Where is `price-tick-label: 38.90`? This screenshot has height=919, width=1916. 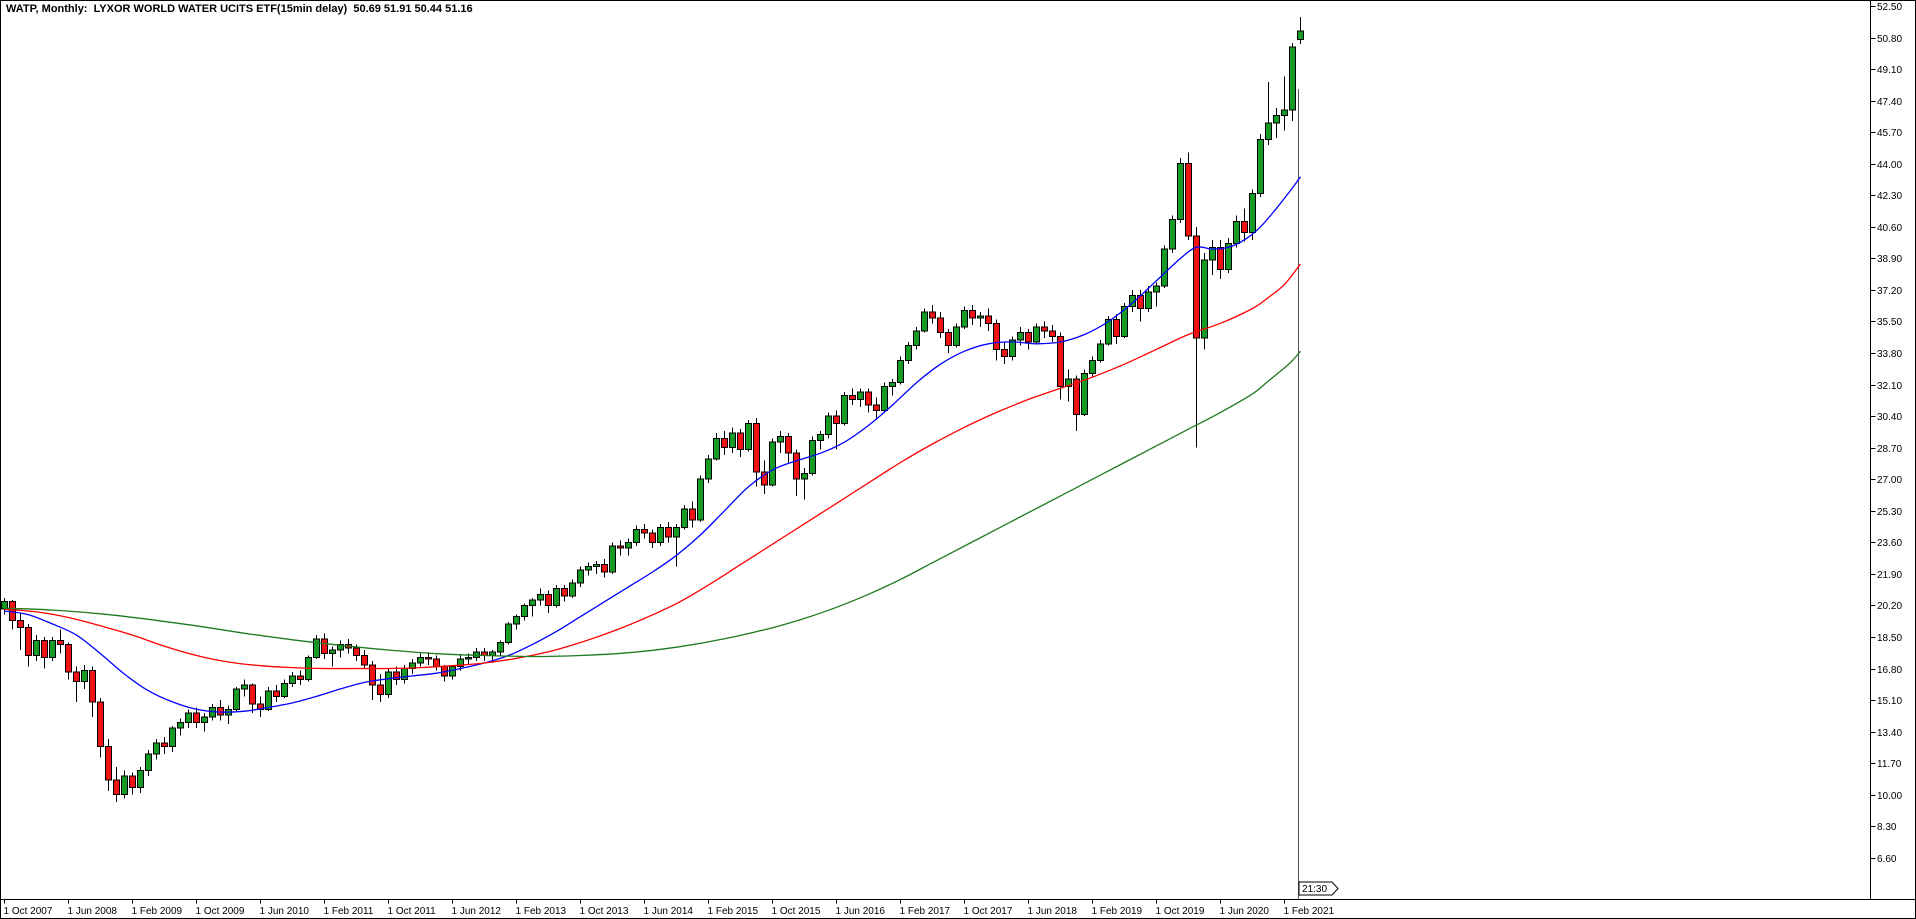 price-tick-label: 38.90 is located at coordinates (1889, 259).